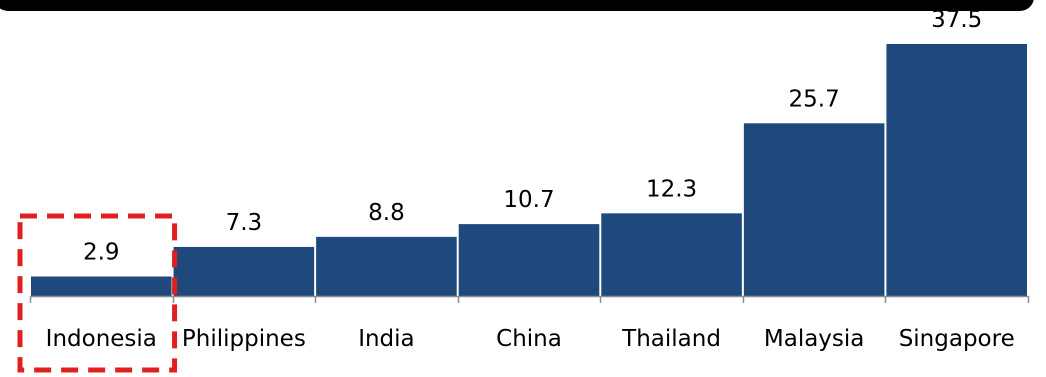 Image resolution: width=1046 pixels, height=377 pixels. Describe the element at coordinates (244, 271) in the screenshot. I see `bar-philippines` at that location.